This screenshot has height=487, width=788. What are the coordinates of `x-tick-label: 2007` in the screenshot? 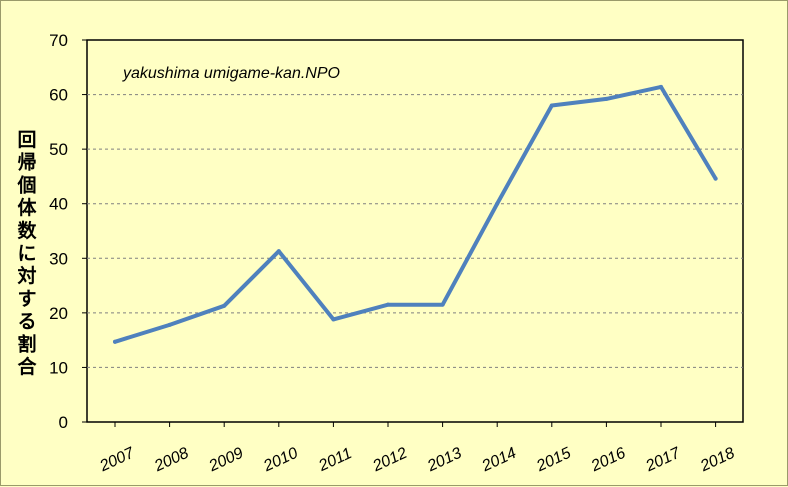 It's located at (116, 459).